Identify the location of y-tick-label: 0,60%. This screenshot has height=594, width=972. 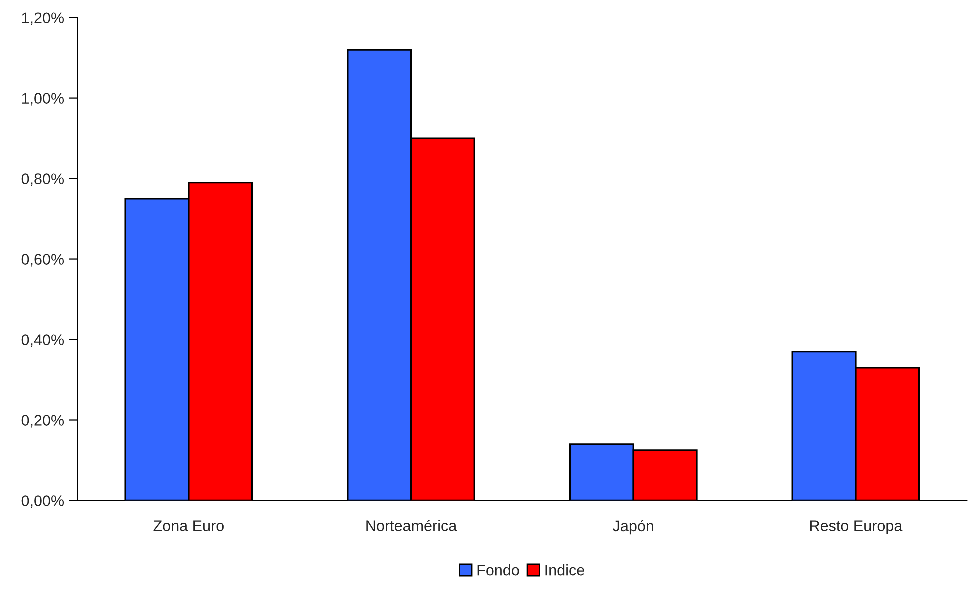
(43, 260).